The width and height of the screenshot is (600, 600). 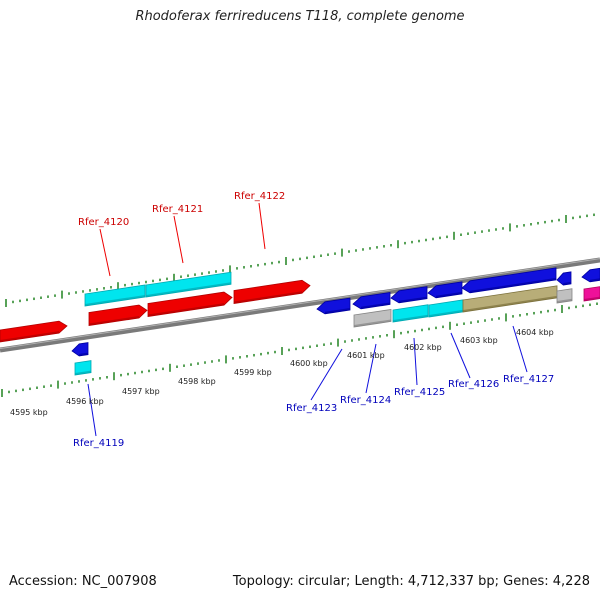 I want to click on scale-label: 4601 kbp, so click(x=366, y=355).